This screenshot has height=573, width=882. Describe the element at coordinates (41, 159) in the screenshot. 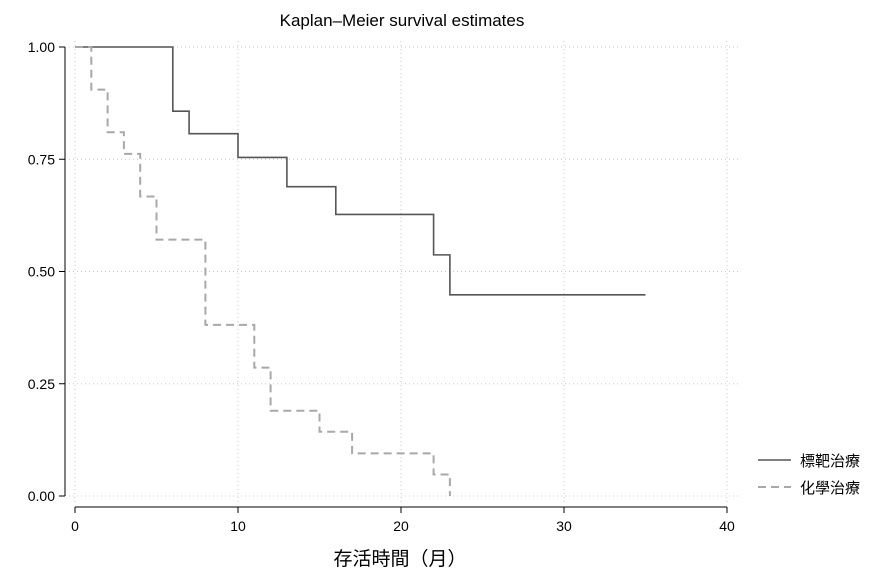

I see `y-tick-label-3: 0.75` at that location.